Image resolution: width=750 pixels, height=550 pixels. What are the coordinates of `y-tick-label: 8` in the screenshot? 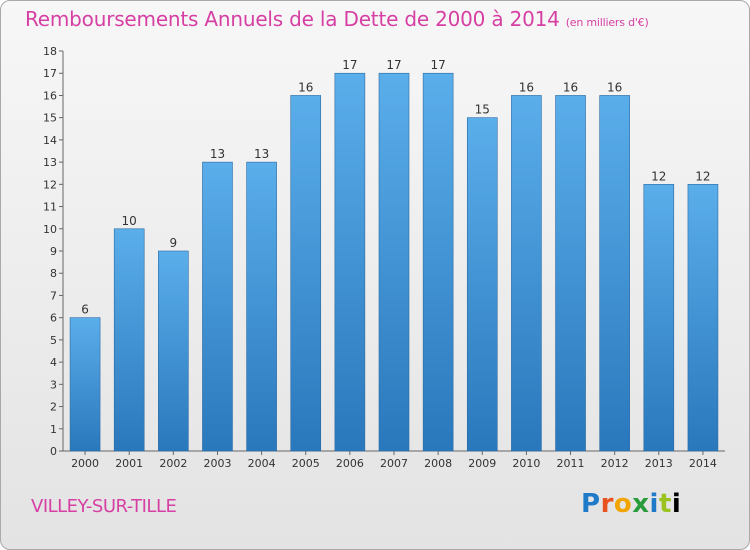 It's located at (53, 273).